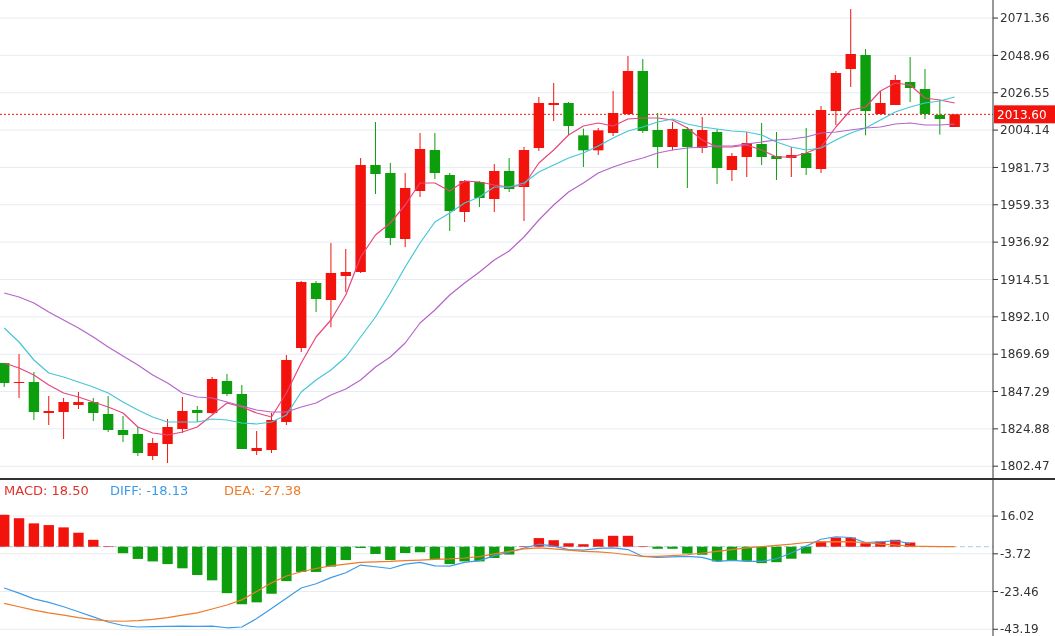 This screenshot has width=1055, height=636. Describe the element at coordinates (1025, 55) in the screenshot. I see `y-tick-label: 2048.96` at that location.